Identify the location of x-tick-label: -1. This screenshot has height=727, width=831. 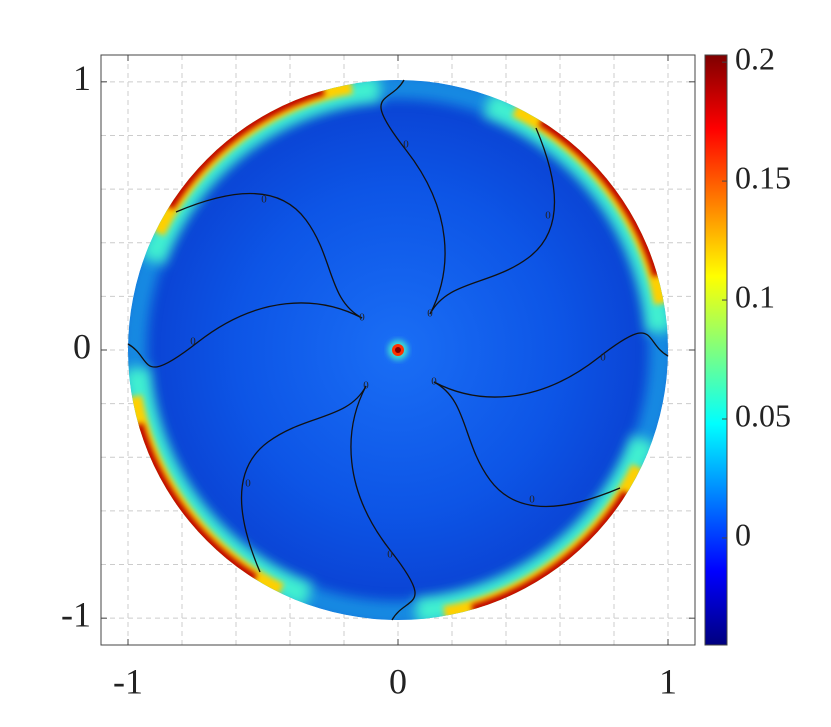
(128, 681).